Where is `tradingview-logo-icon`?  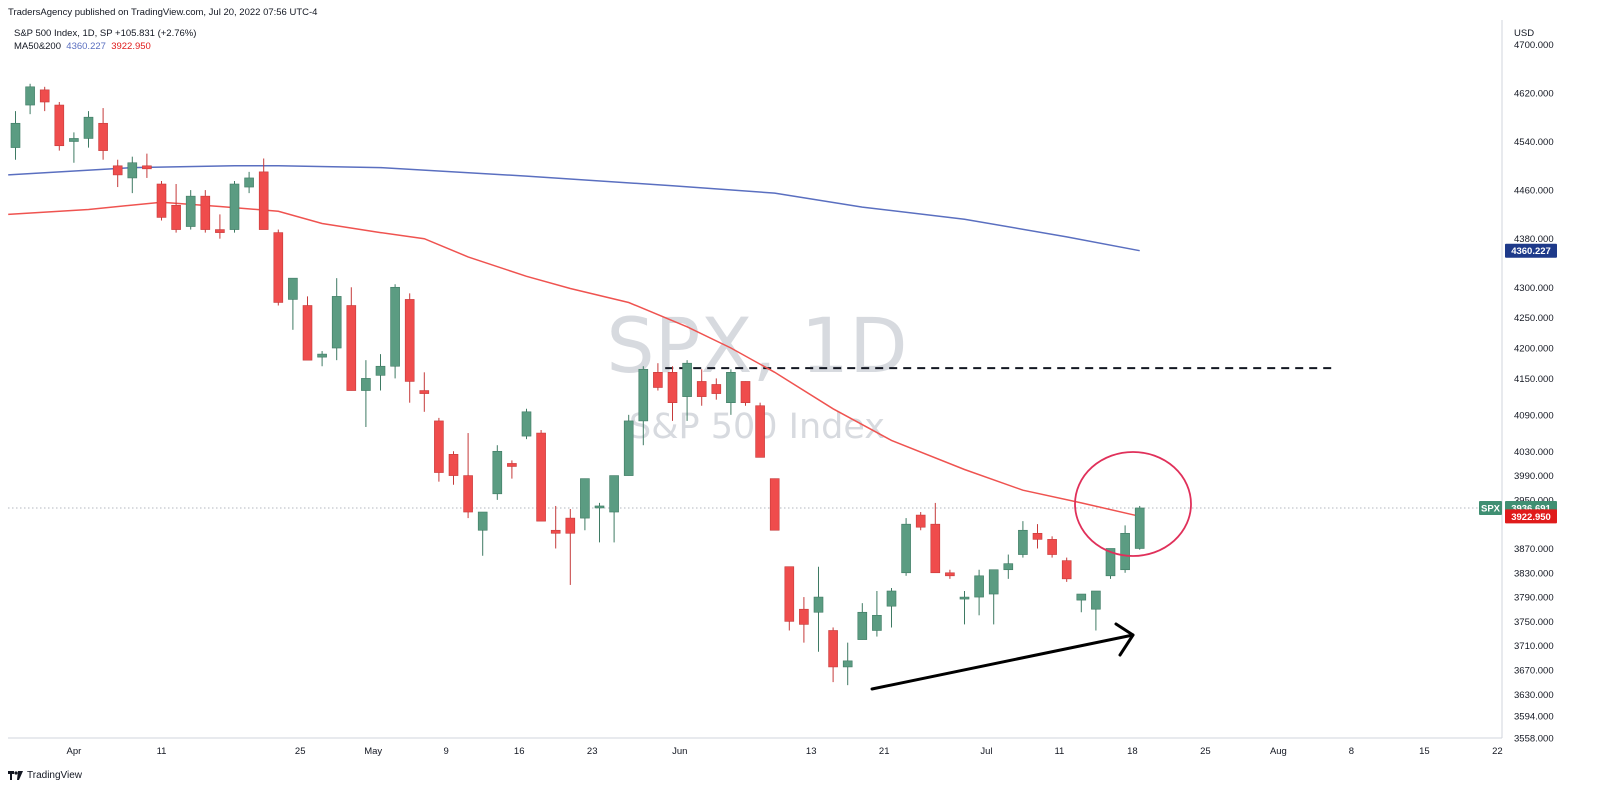 tradingview-logo-icon is located at coordinates (15, 775).